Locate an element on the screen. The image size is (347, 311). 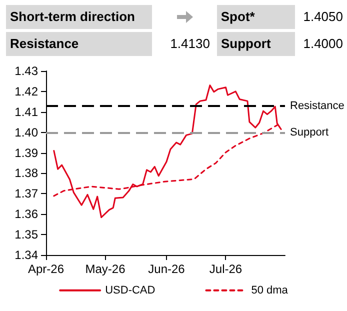
ref-line-label: Resistance is located at coordinates (317, 106).